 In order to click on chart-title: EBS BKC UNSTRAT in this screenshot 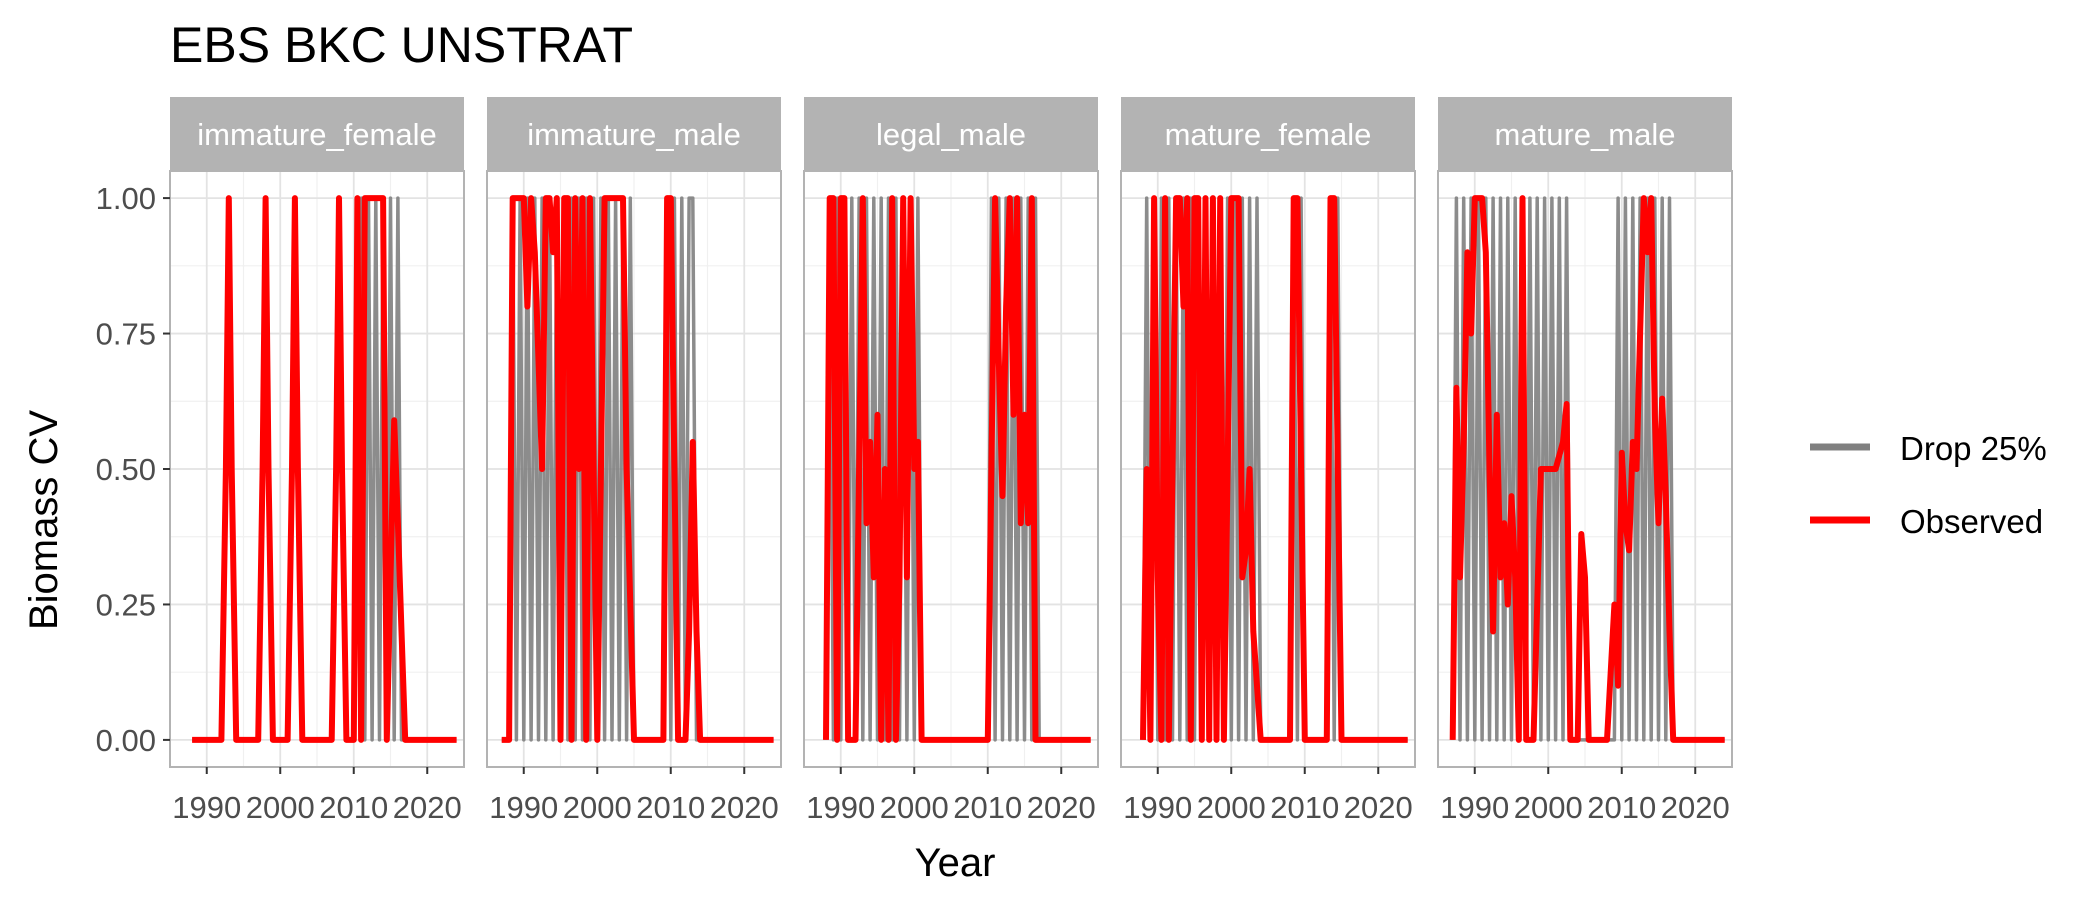, I will do `click(401, 45)`.